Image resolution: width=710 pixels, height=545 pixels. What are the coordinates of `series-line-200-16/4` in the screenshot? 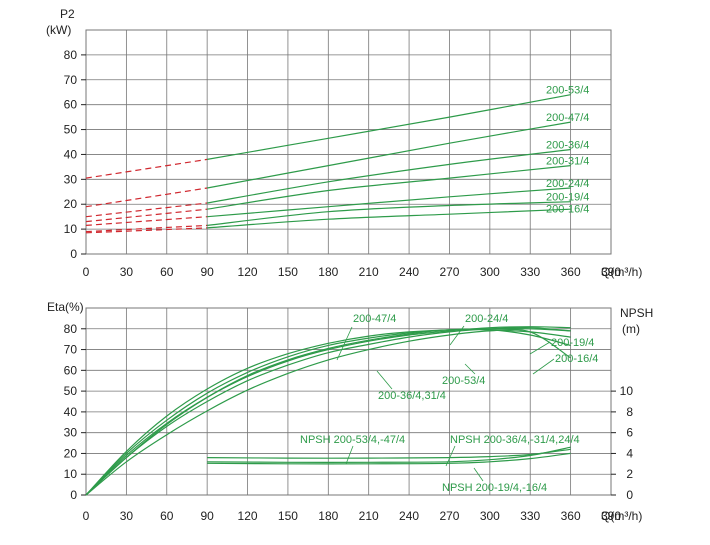 It's located at (389, 218).